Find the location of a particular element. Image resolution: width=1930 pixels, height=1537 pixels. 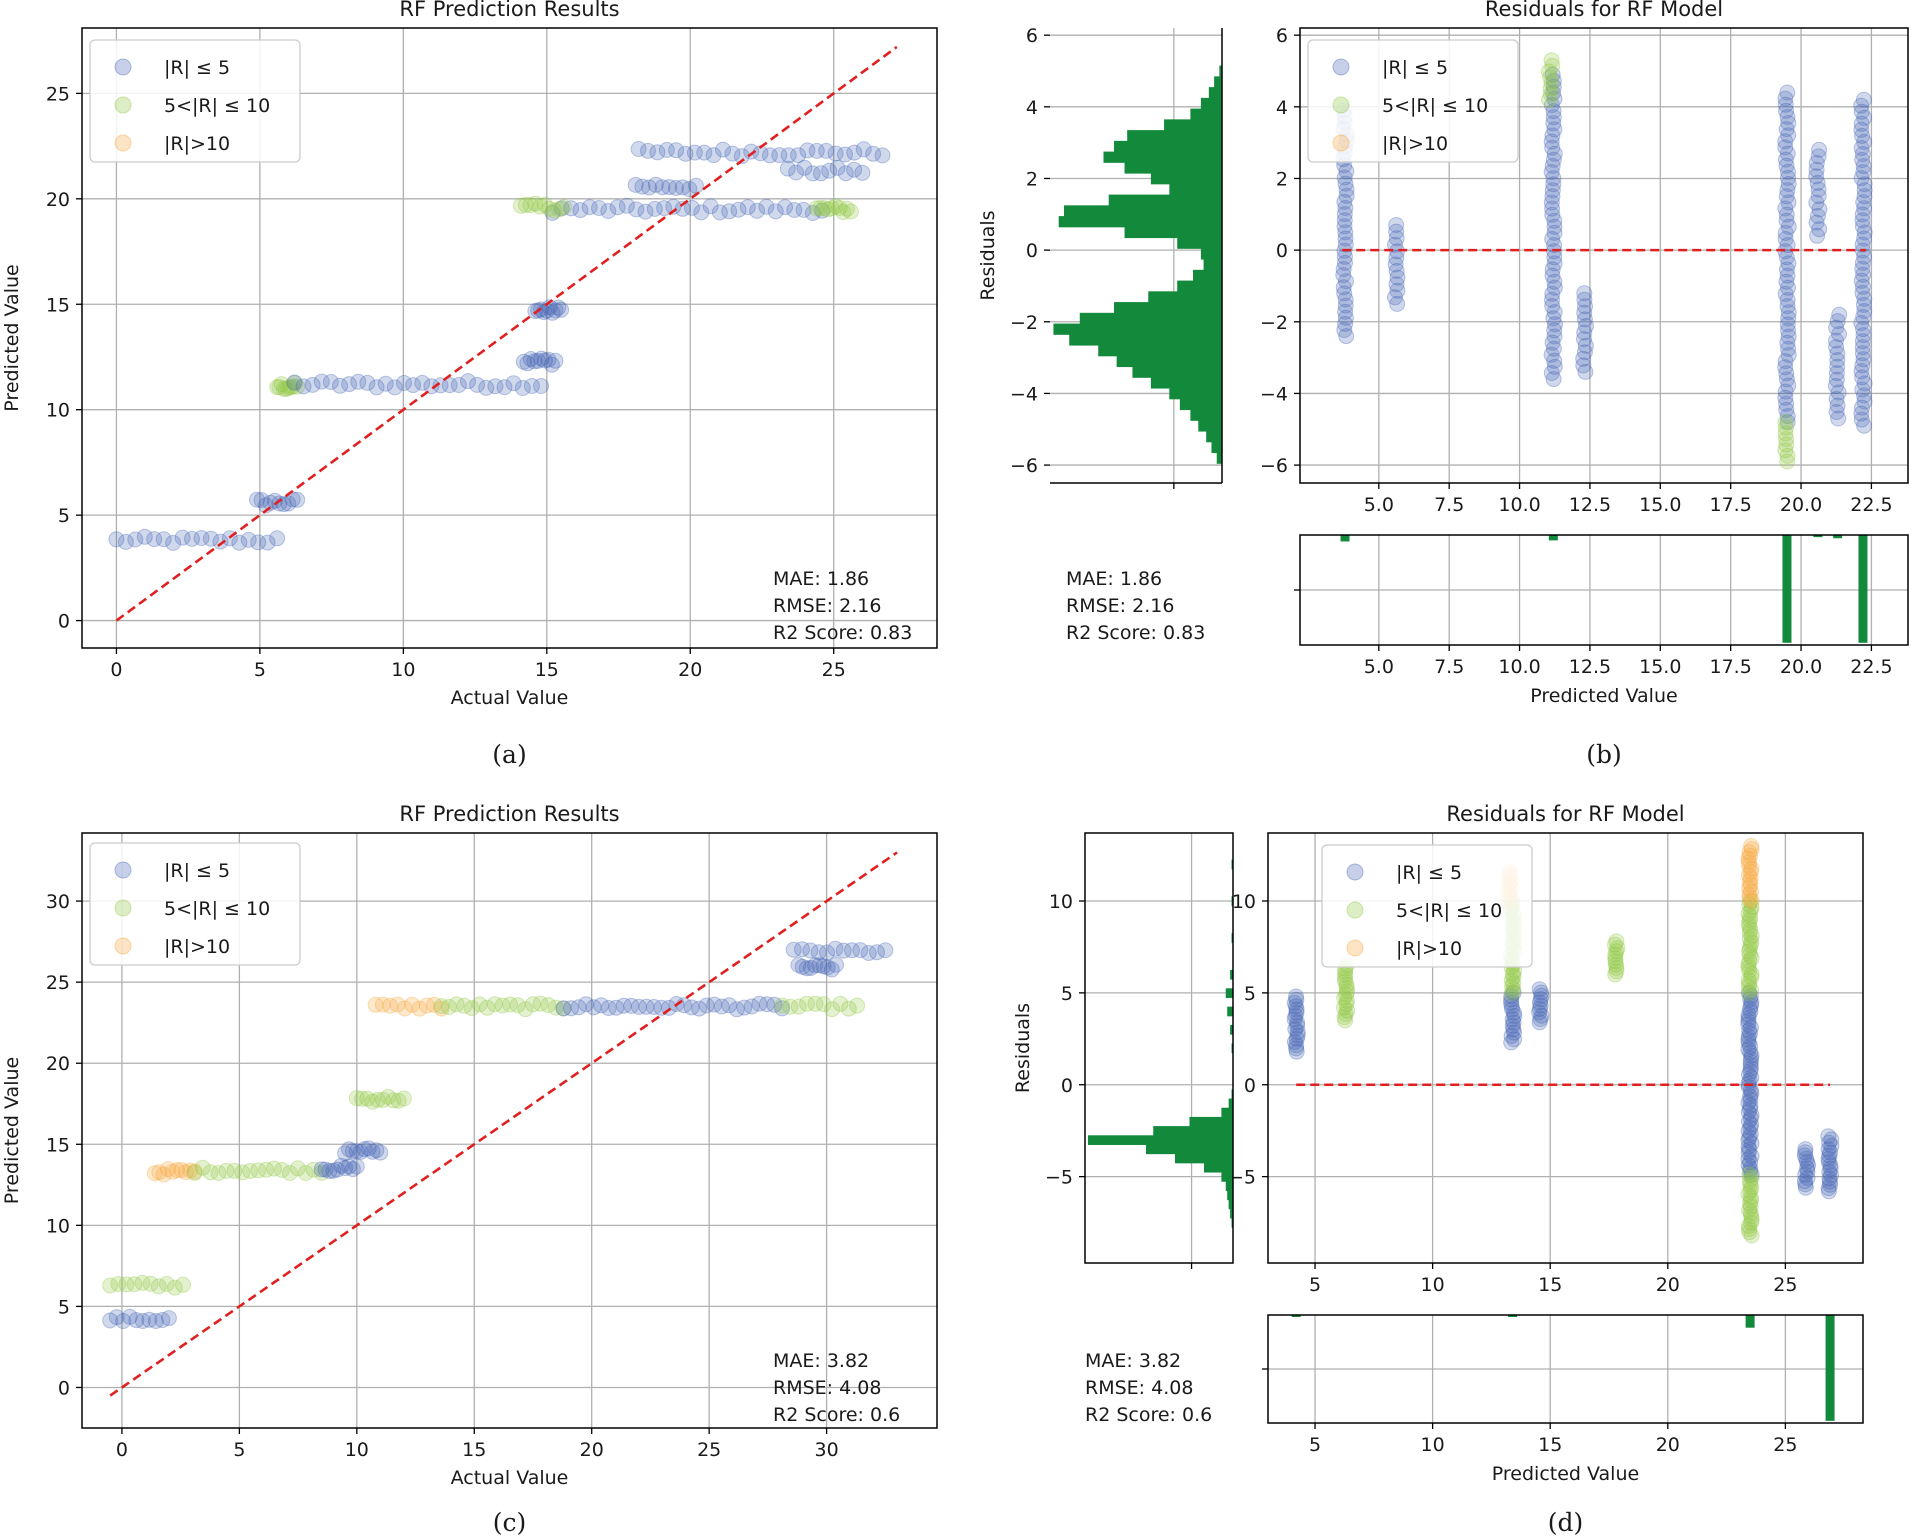

points-d is located at coordinates (1563, 1040).